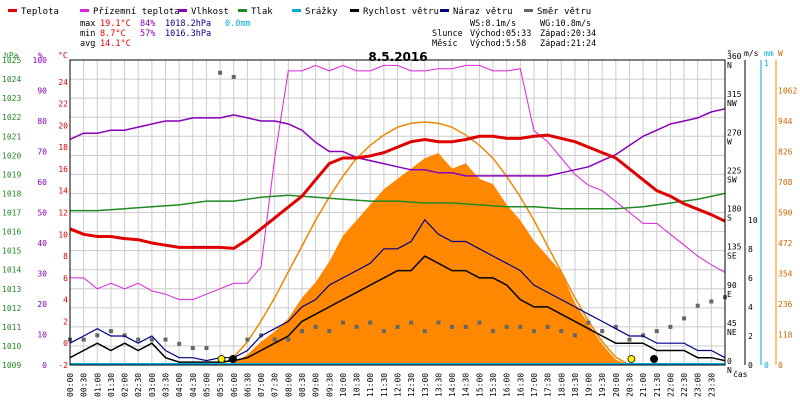  I want to click on legend-label-7: Směr větru, so click(564, 12).